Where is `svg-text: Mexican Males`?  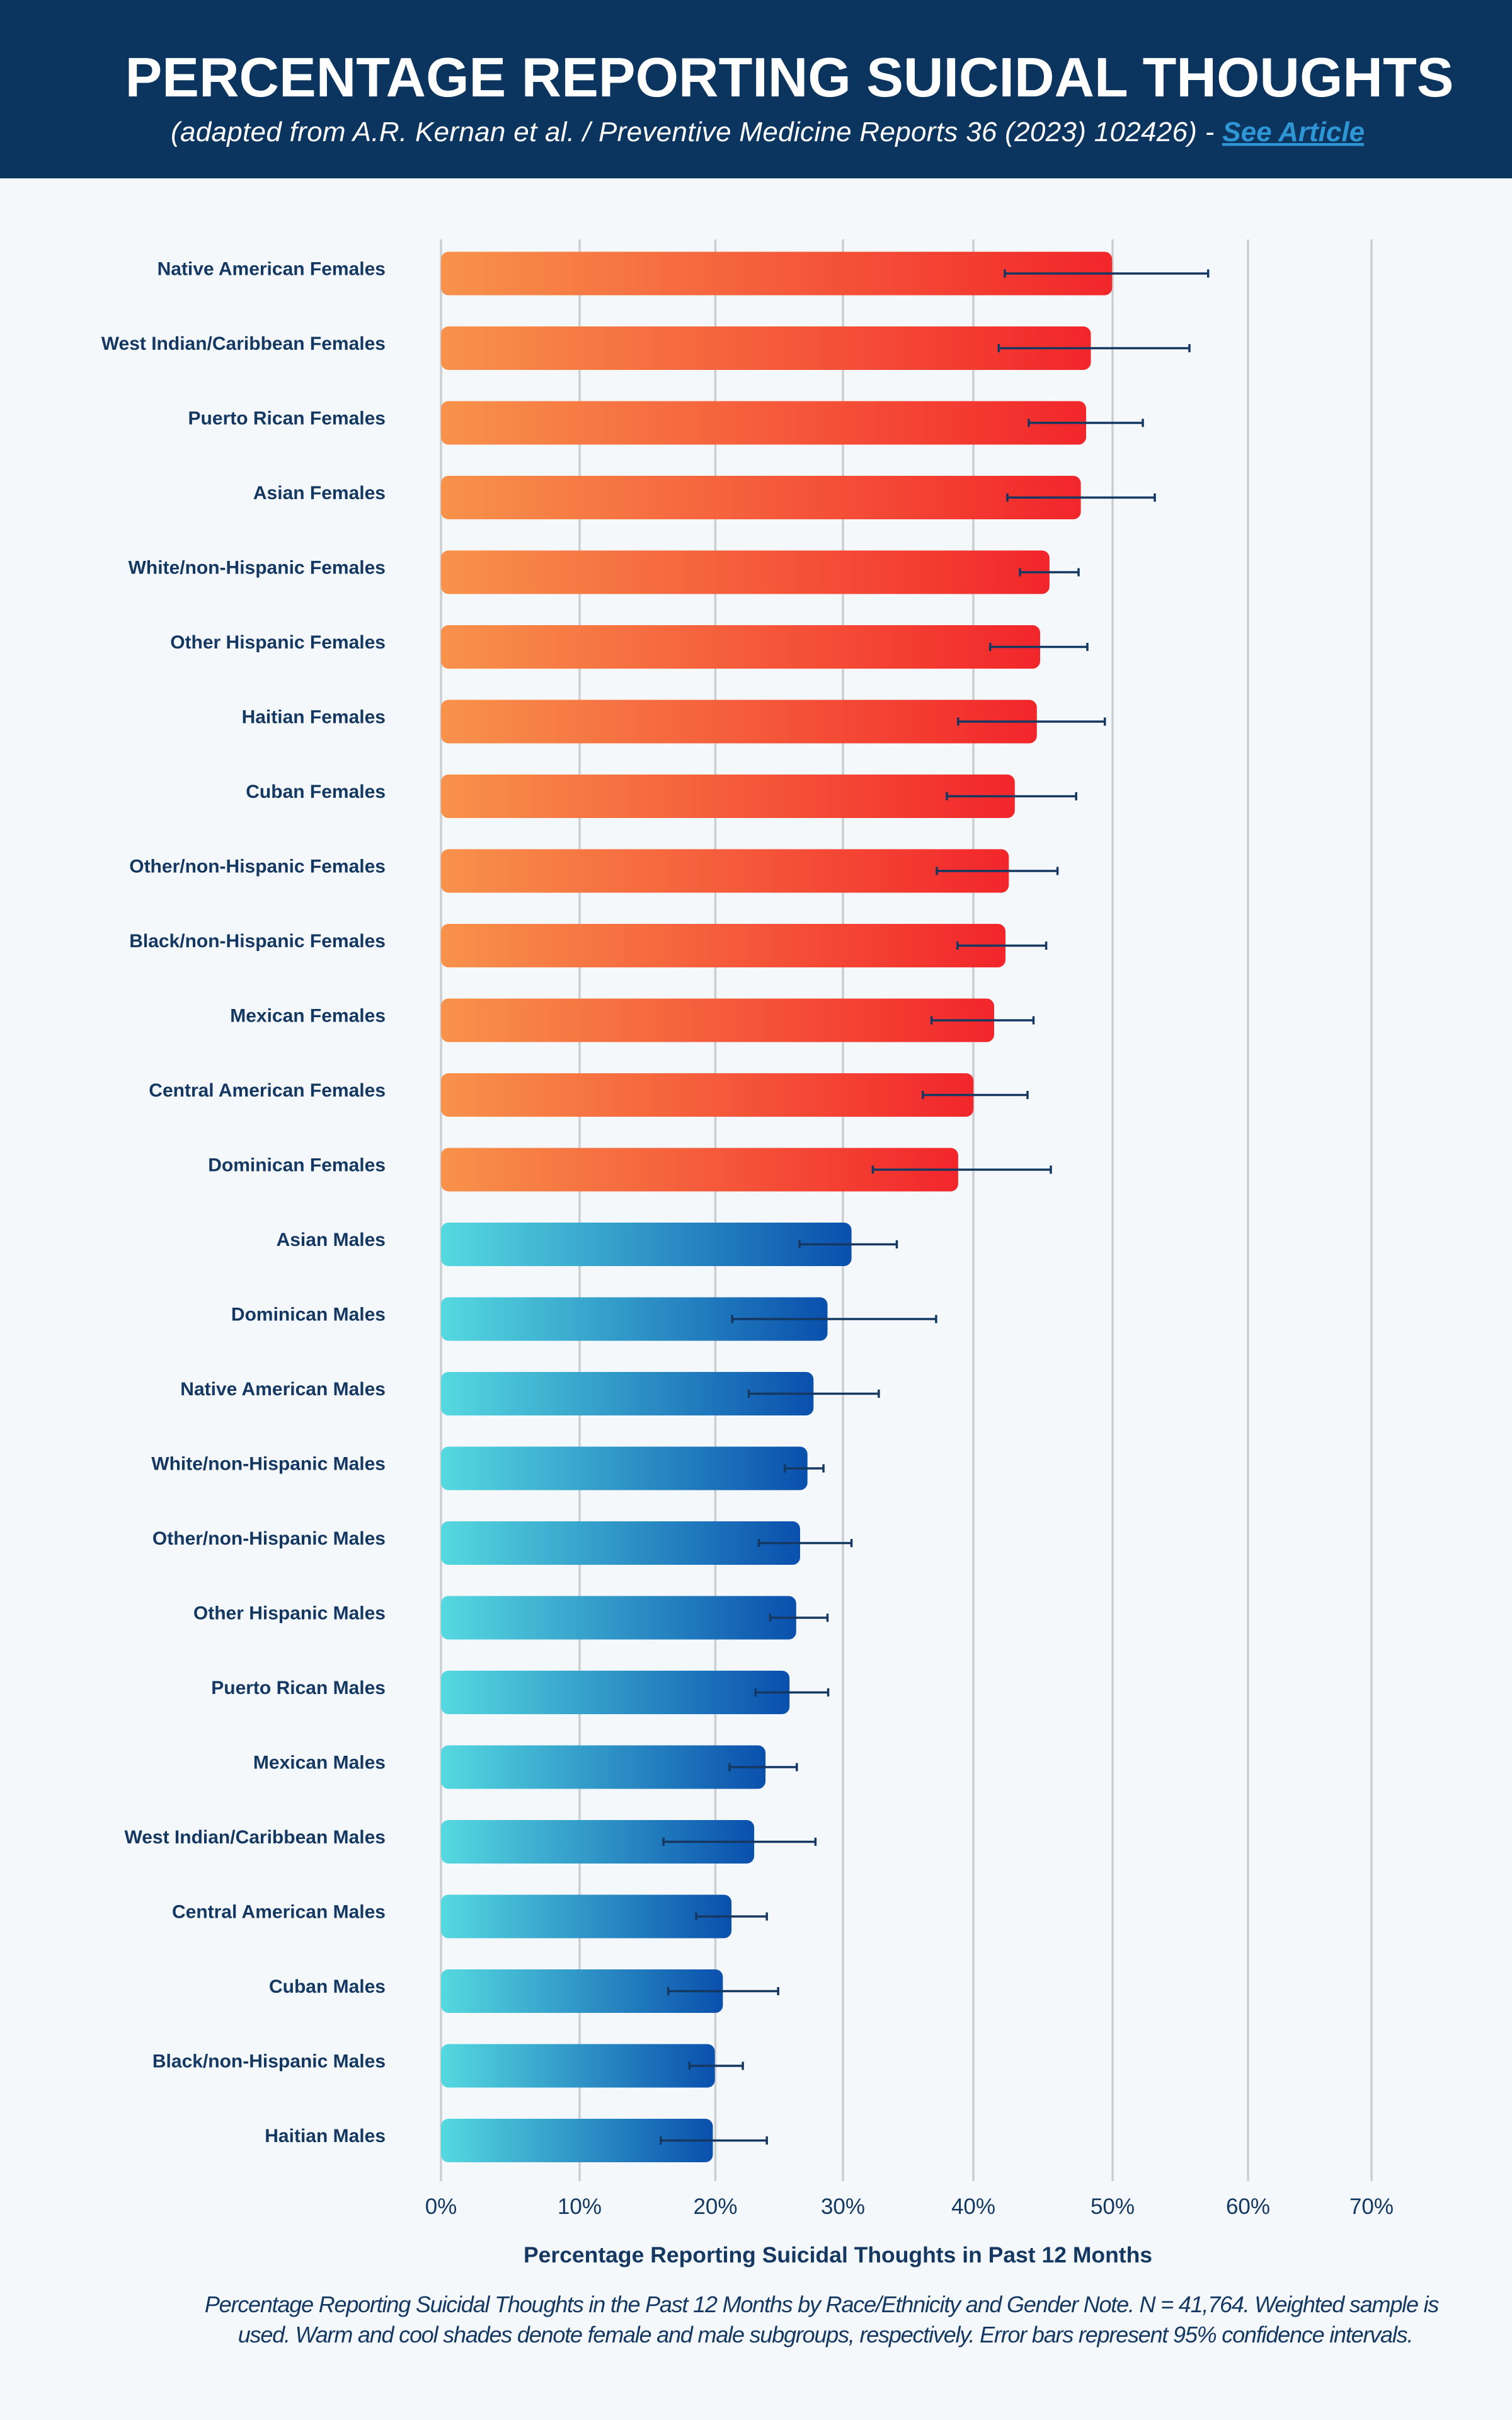 svg-text: Mexican Males is located at coordinates (319, 1763).